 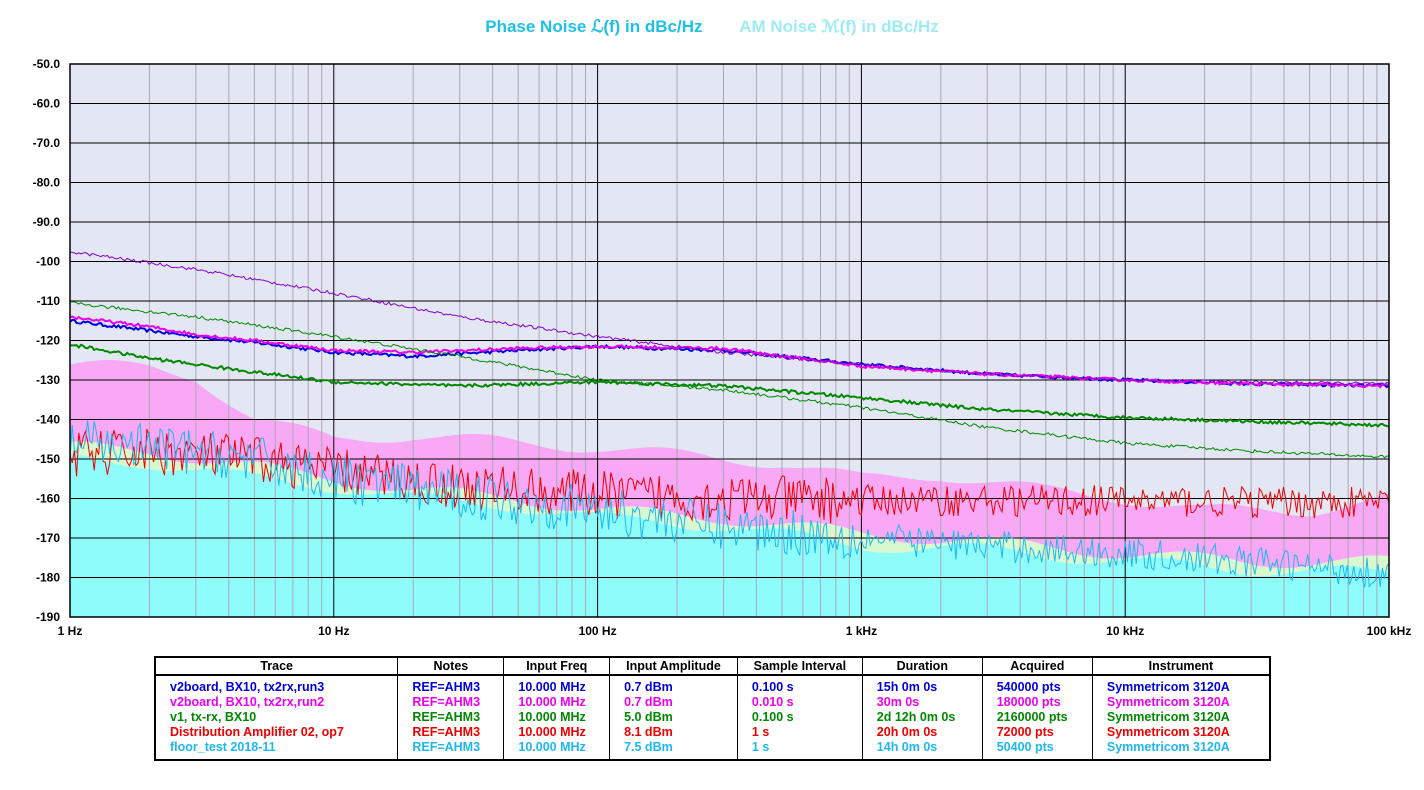 What do you see at coordinates (673, 717) in the screenshot?
I see `legend-cell-amp: 5.0 dBm` at bounding box center [673, 717].